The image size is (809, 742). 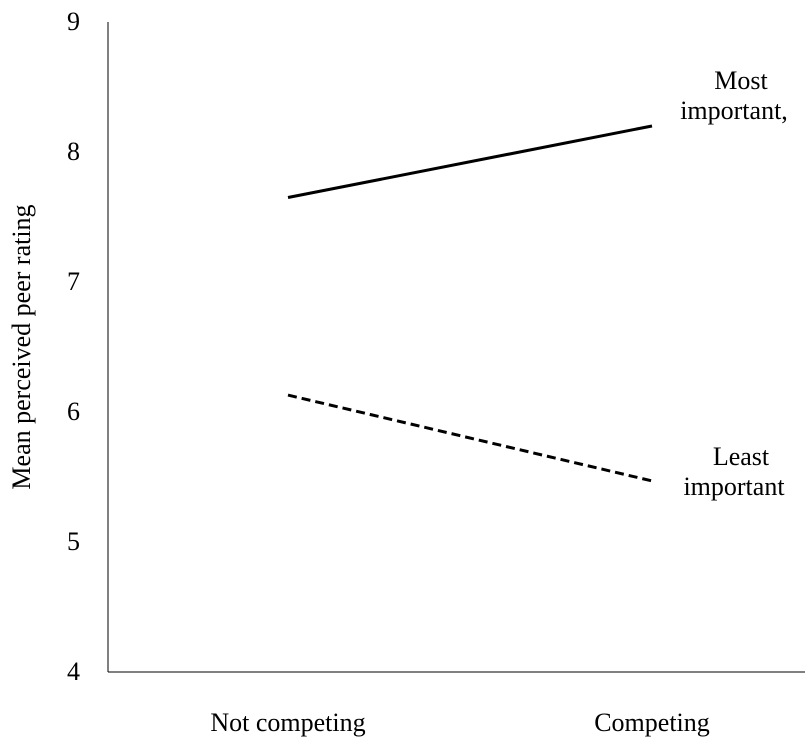 I want to click on series-line-least-important, so click(x=470, y=438).